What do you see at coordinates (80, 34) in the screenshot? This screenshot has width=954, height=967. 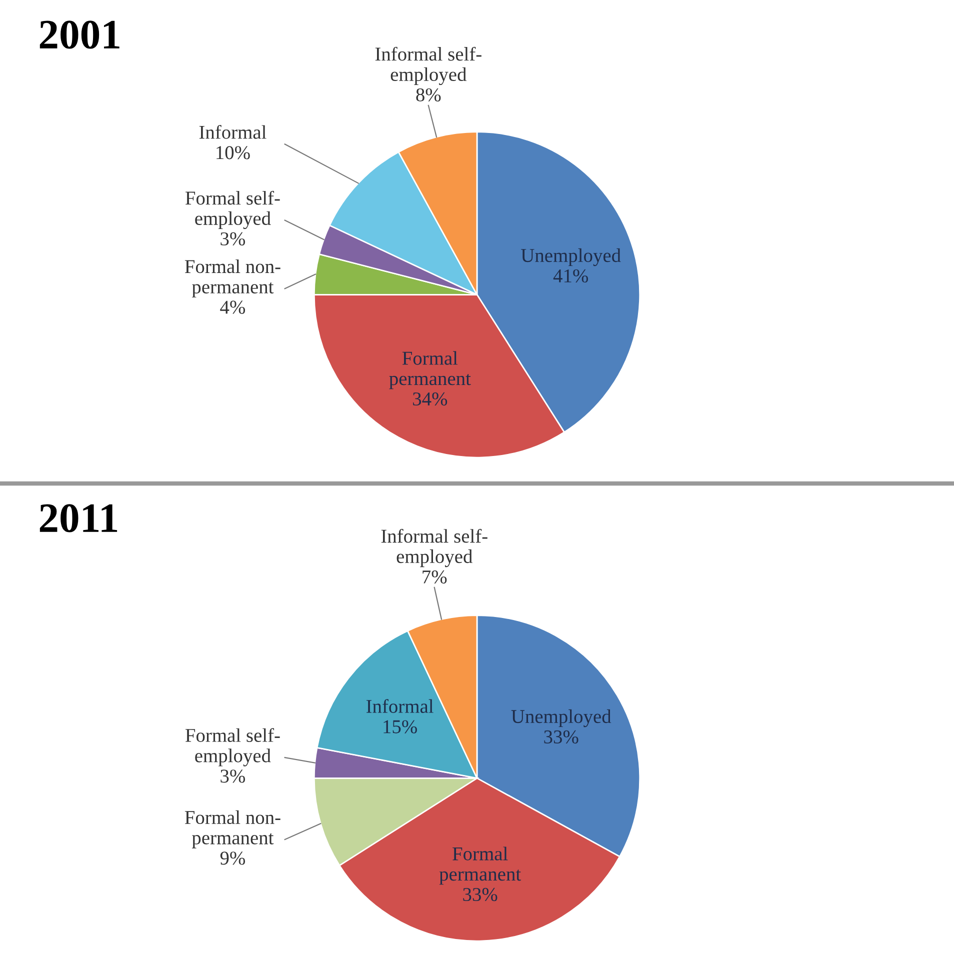 I see `chart-title: 2001` at bounding box center [80, 34].